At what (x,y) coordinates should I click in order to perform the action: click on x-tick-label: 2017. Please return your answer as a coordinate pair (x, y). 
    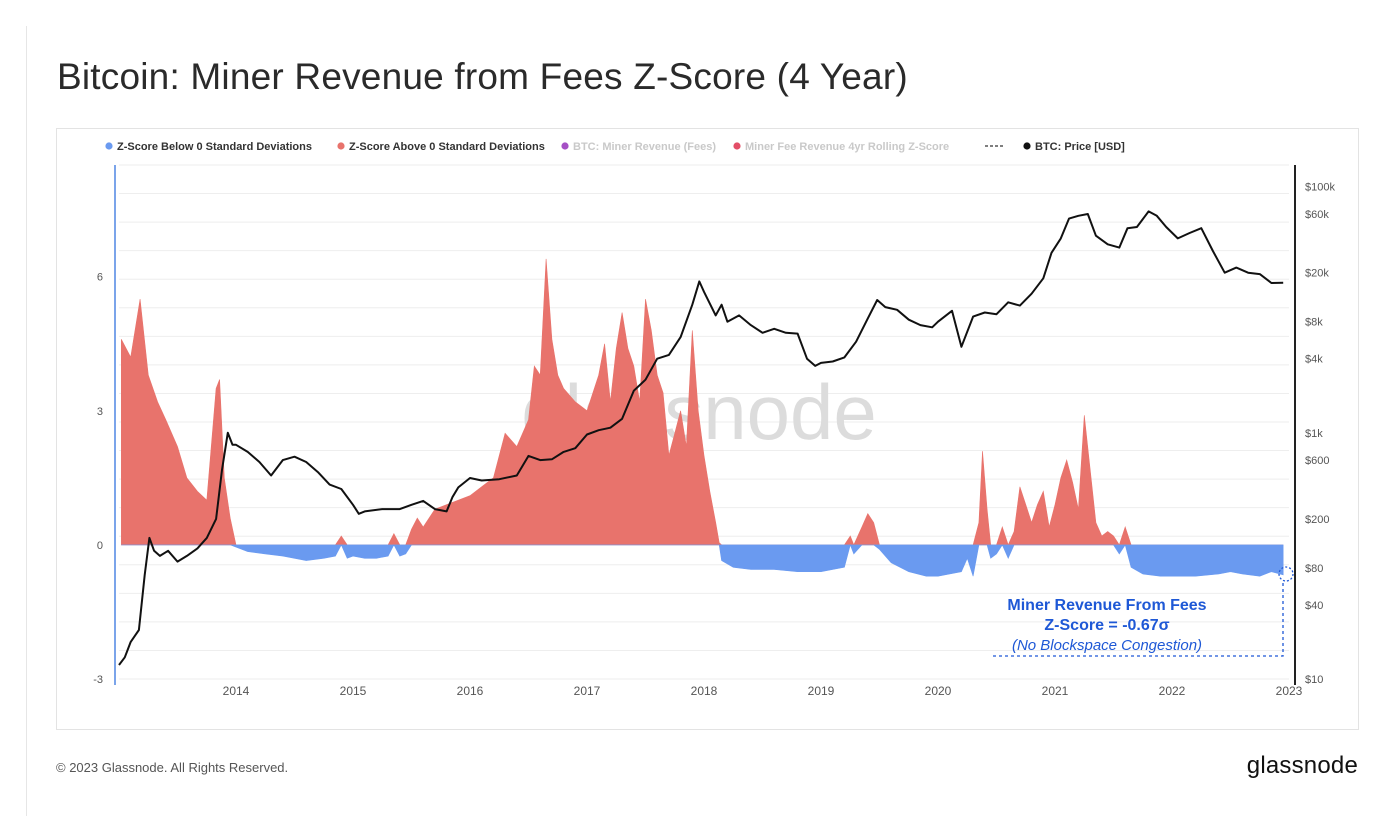
    Looking at the image, I should click on (587, 691).